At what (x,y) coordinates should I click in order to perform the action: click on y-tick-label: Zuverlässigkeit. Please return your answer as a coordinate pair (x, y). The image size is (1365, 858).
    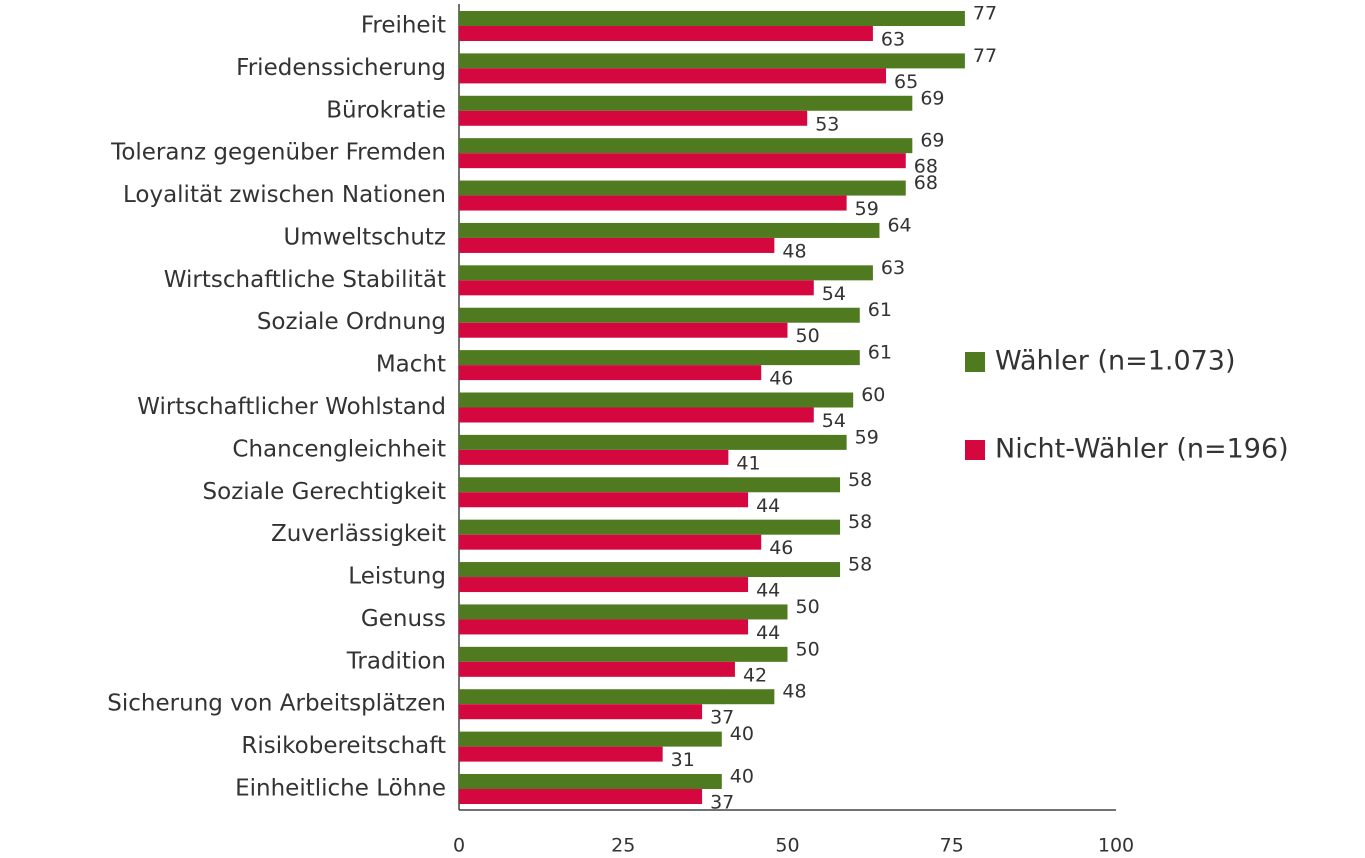
    Looking at the image, I should click on (358, 534).